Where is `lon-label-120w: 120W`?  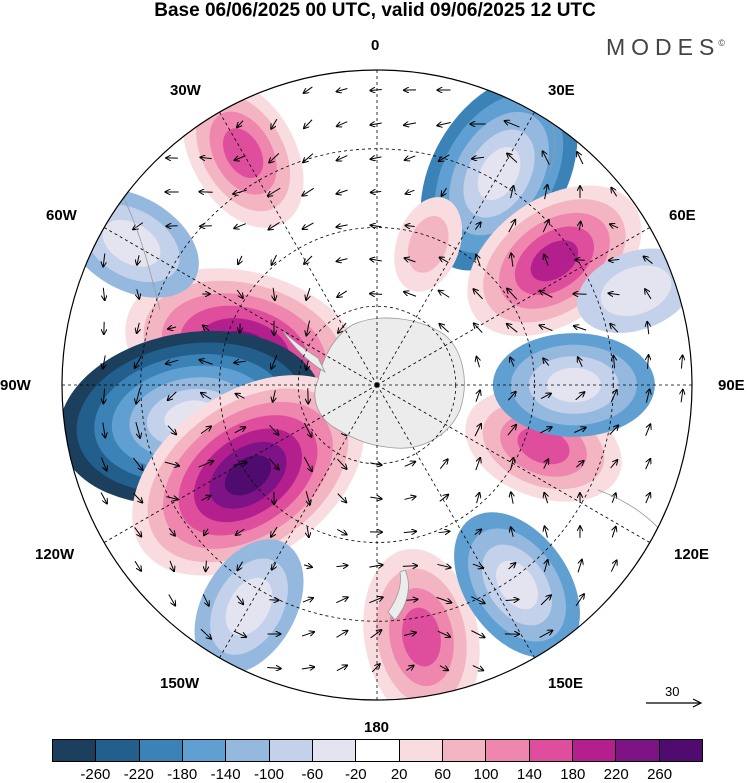
lon-label-120w: 120W is located at coordinates (55, 554).